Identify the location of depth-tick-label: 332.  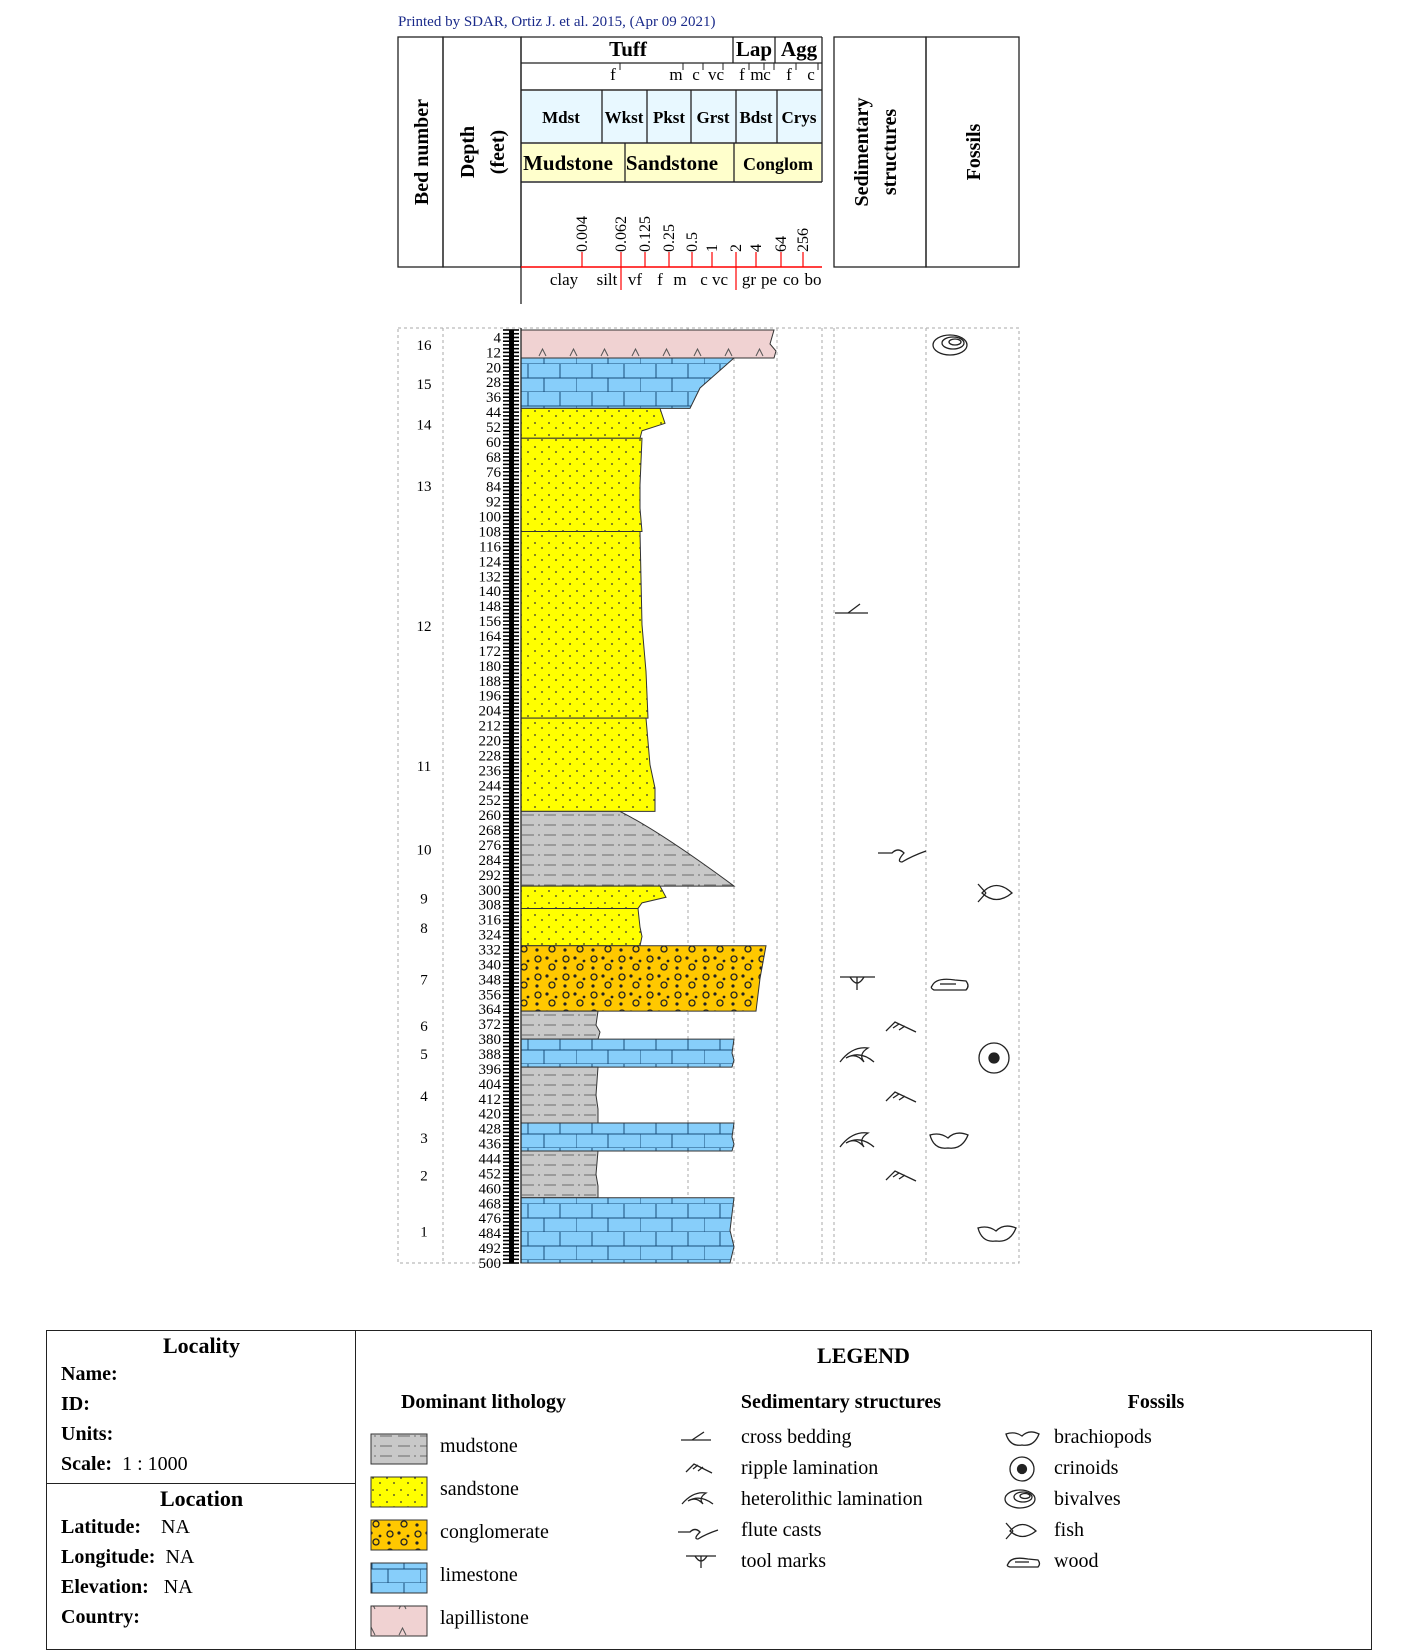
(490, 951).